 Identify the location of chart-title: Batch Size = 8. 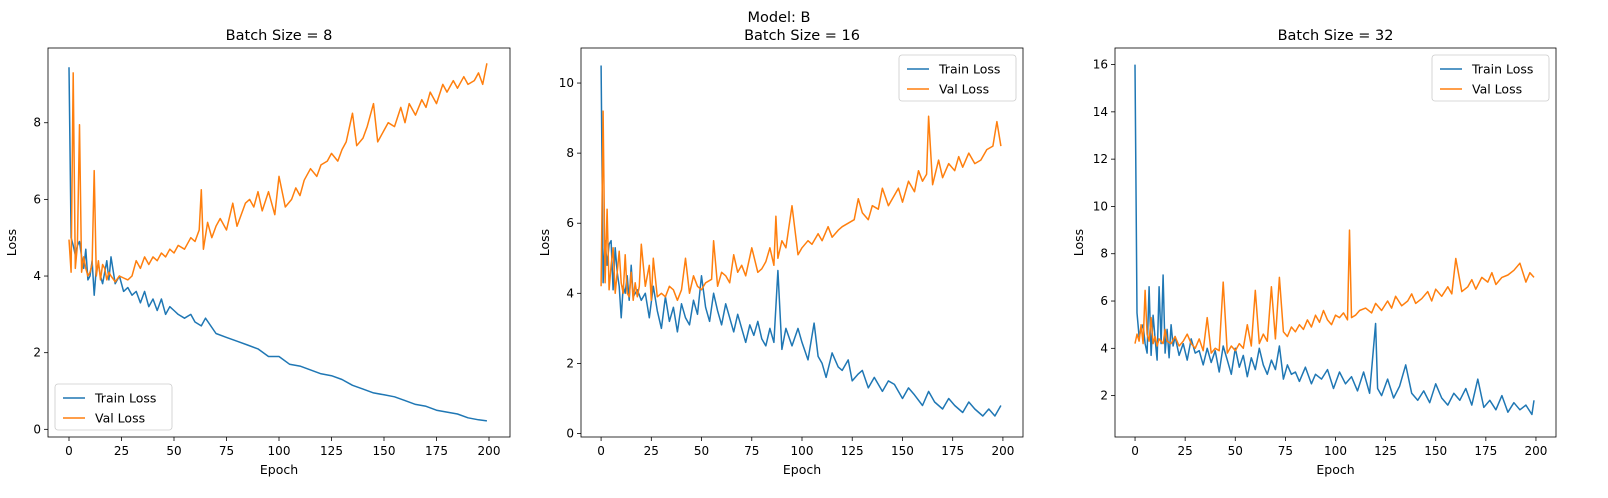
(279, 36).